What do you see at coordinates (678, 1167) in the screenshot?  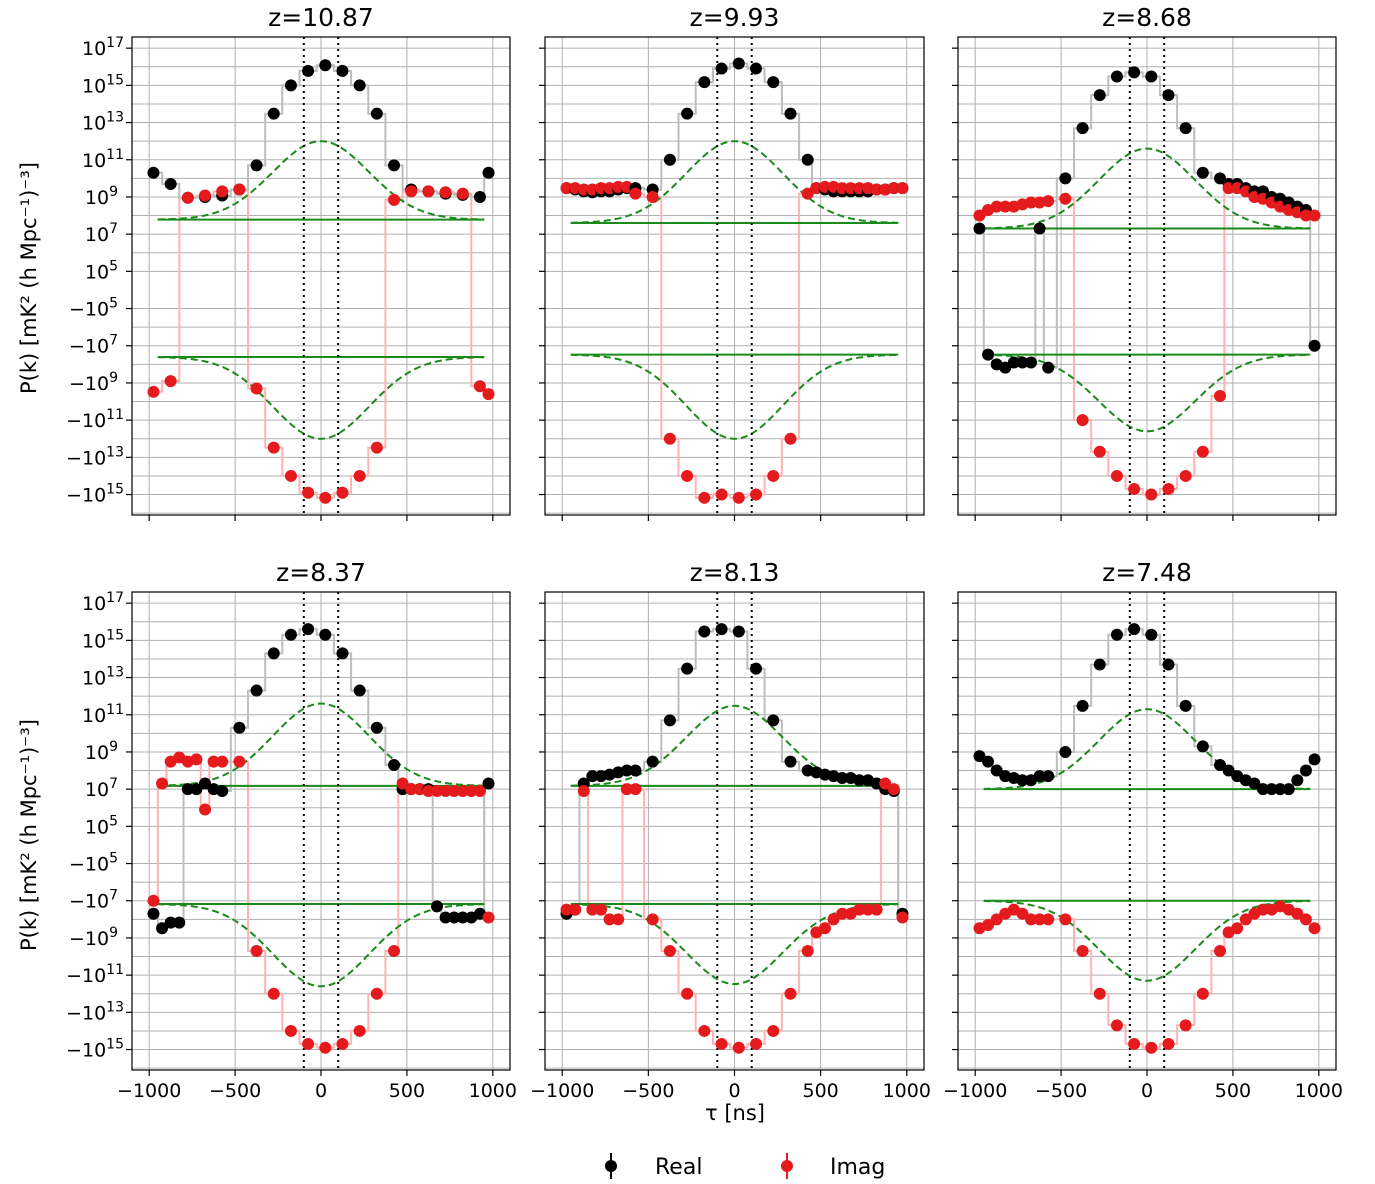 I see `legend-real-label: Real` at bounding box center [678, 1167].